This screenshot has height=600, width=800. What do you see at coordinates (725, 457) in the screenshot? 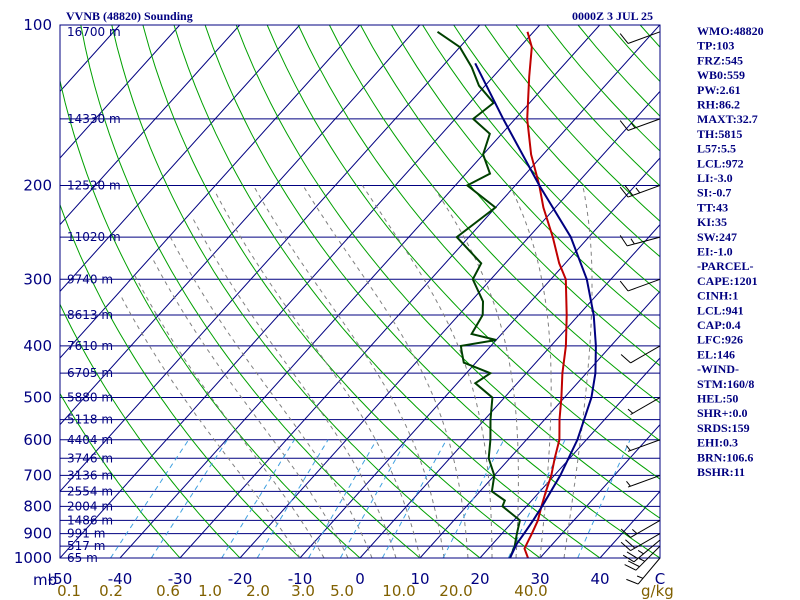
I see `sounding-index: BRN:106.6` at bounding box center [725, 457].